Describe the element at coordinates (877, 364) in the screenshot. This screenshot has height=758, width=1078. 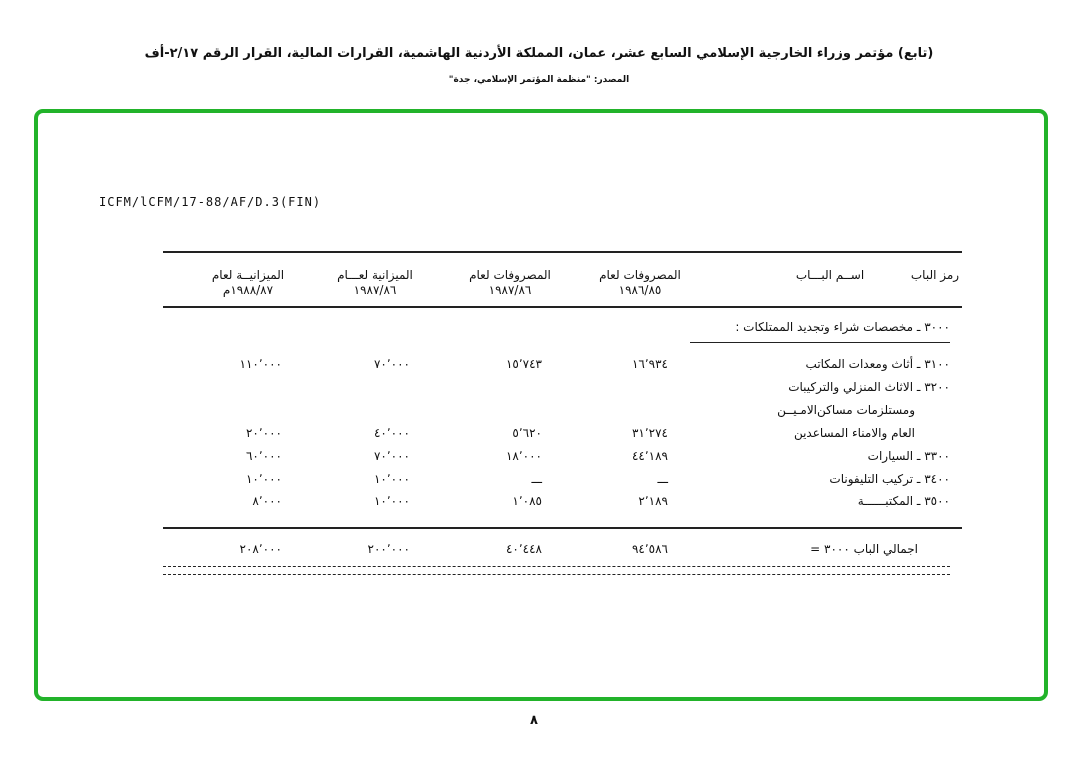
I see `row-label: ٣١٠٠ ـ أثاث ومعدات المكاتب` at that location.